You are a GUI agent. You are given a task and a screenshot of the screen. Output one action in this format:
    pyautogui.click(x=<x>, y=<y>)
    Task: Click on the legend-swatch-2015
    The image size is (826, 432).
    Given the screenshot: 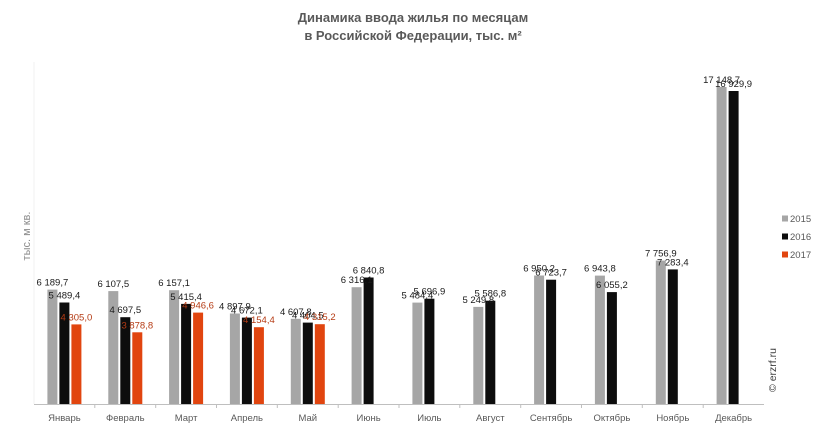 What is the action you would take?
    pyautogui.click(x=785, y=218)
    